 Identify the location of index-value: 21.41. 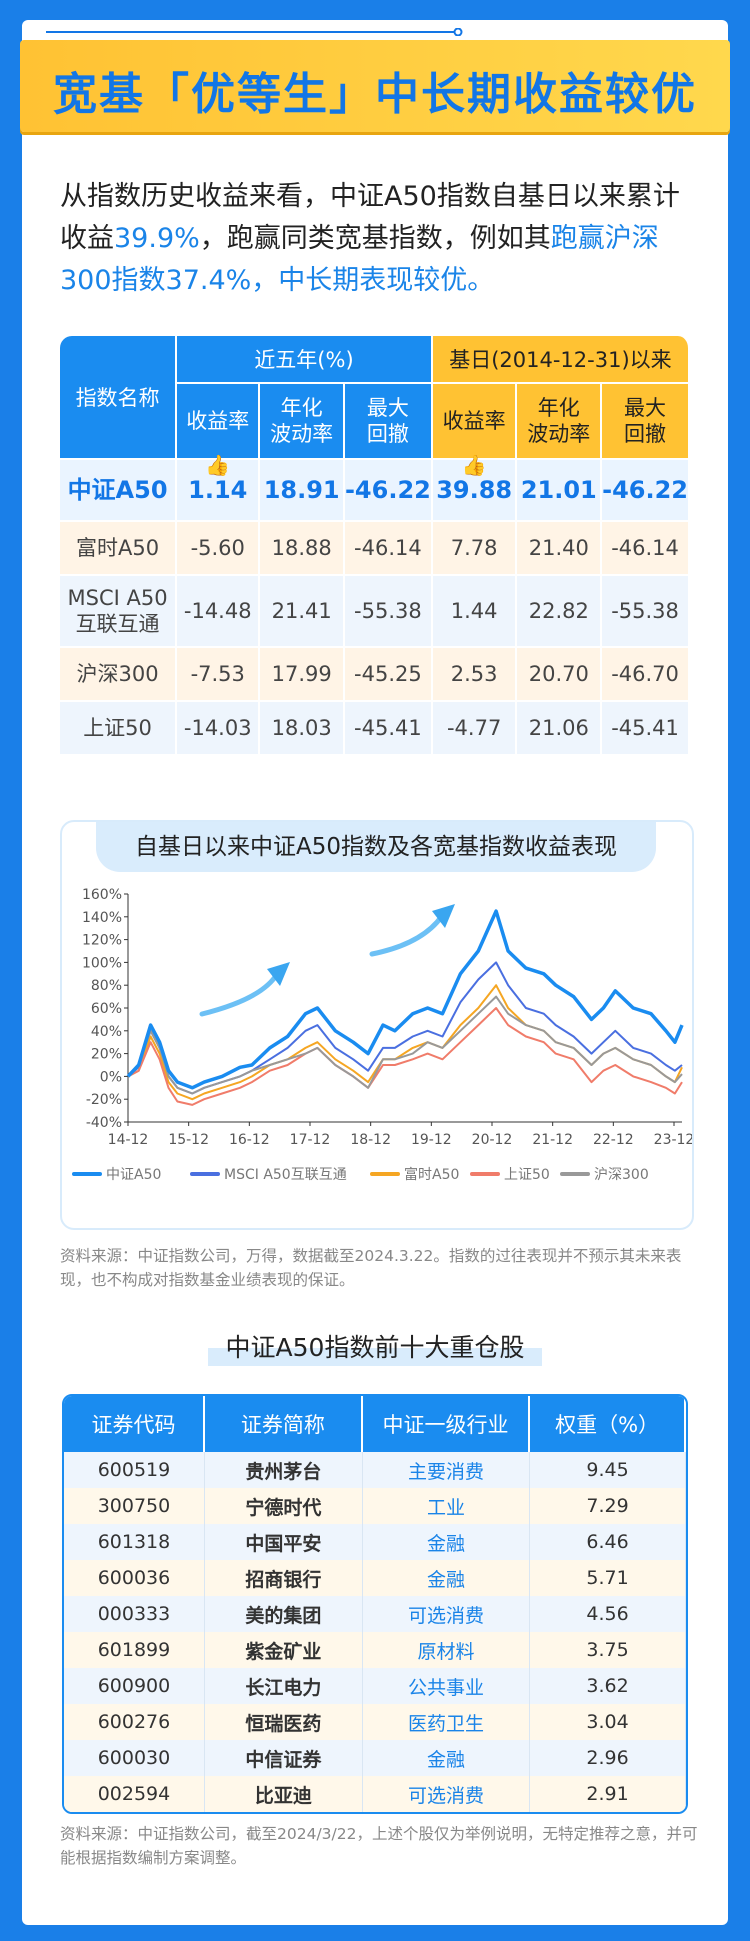
(302, 612).